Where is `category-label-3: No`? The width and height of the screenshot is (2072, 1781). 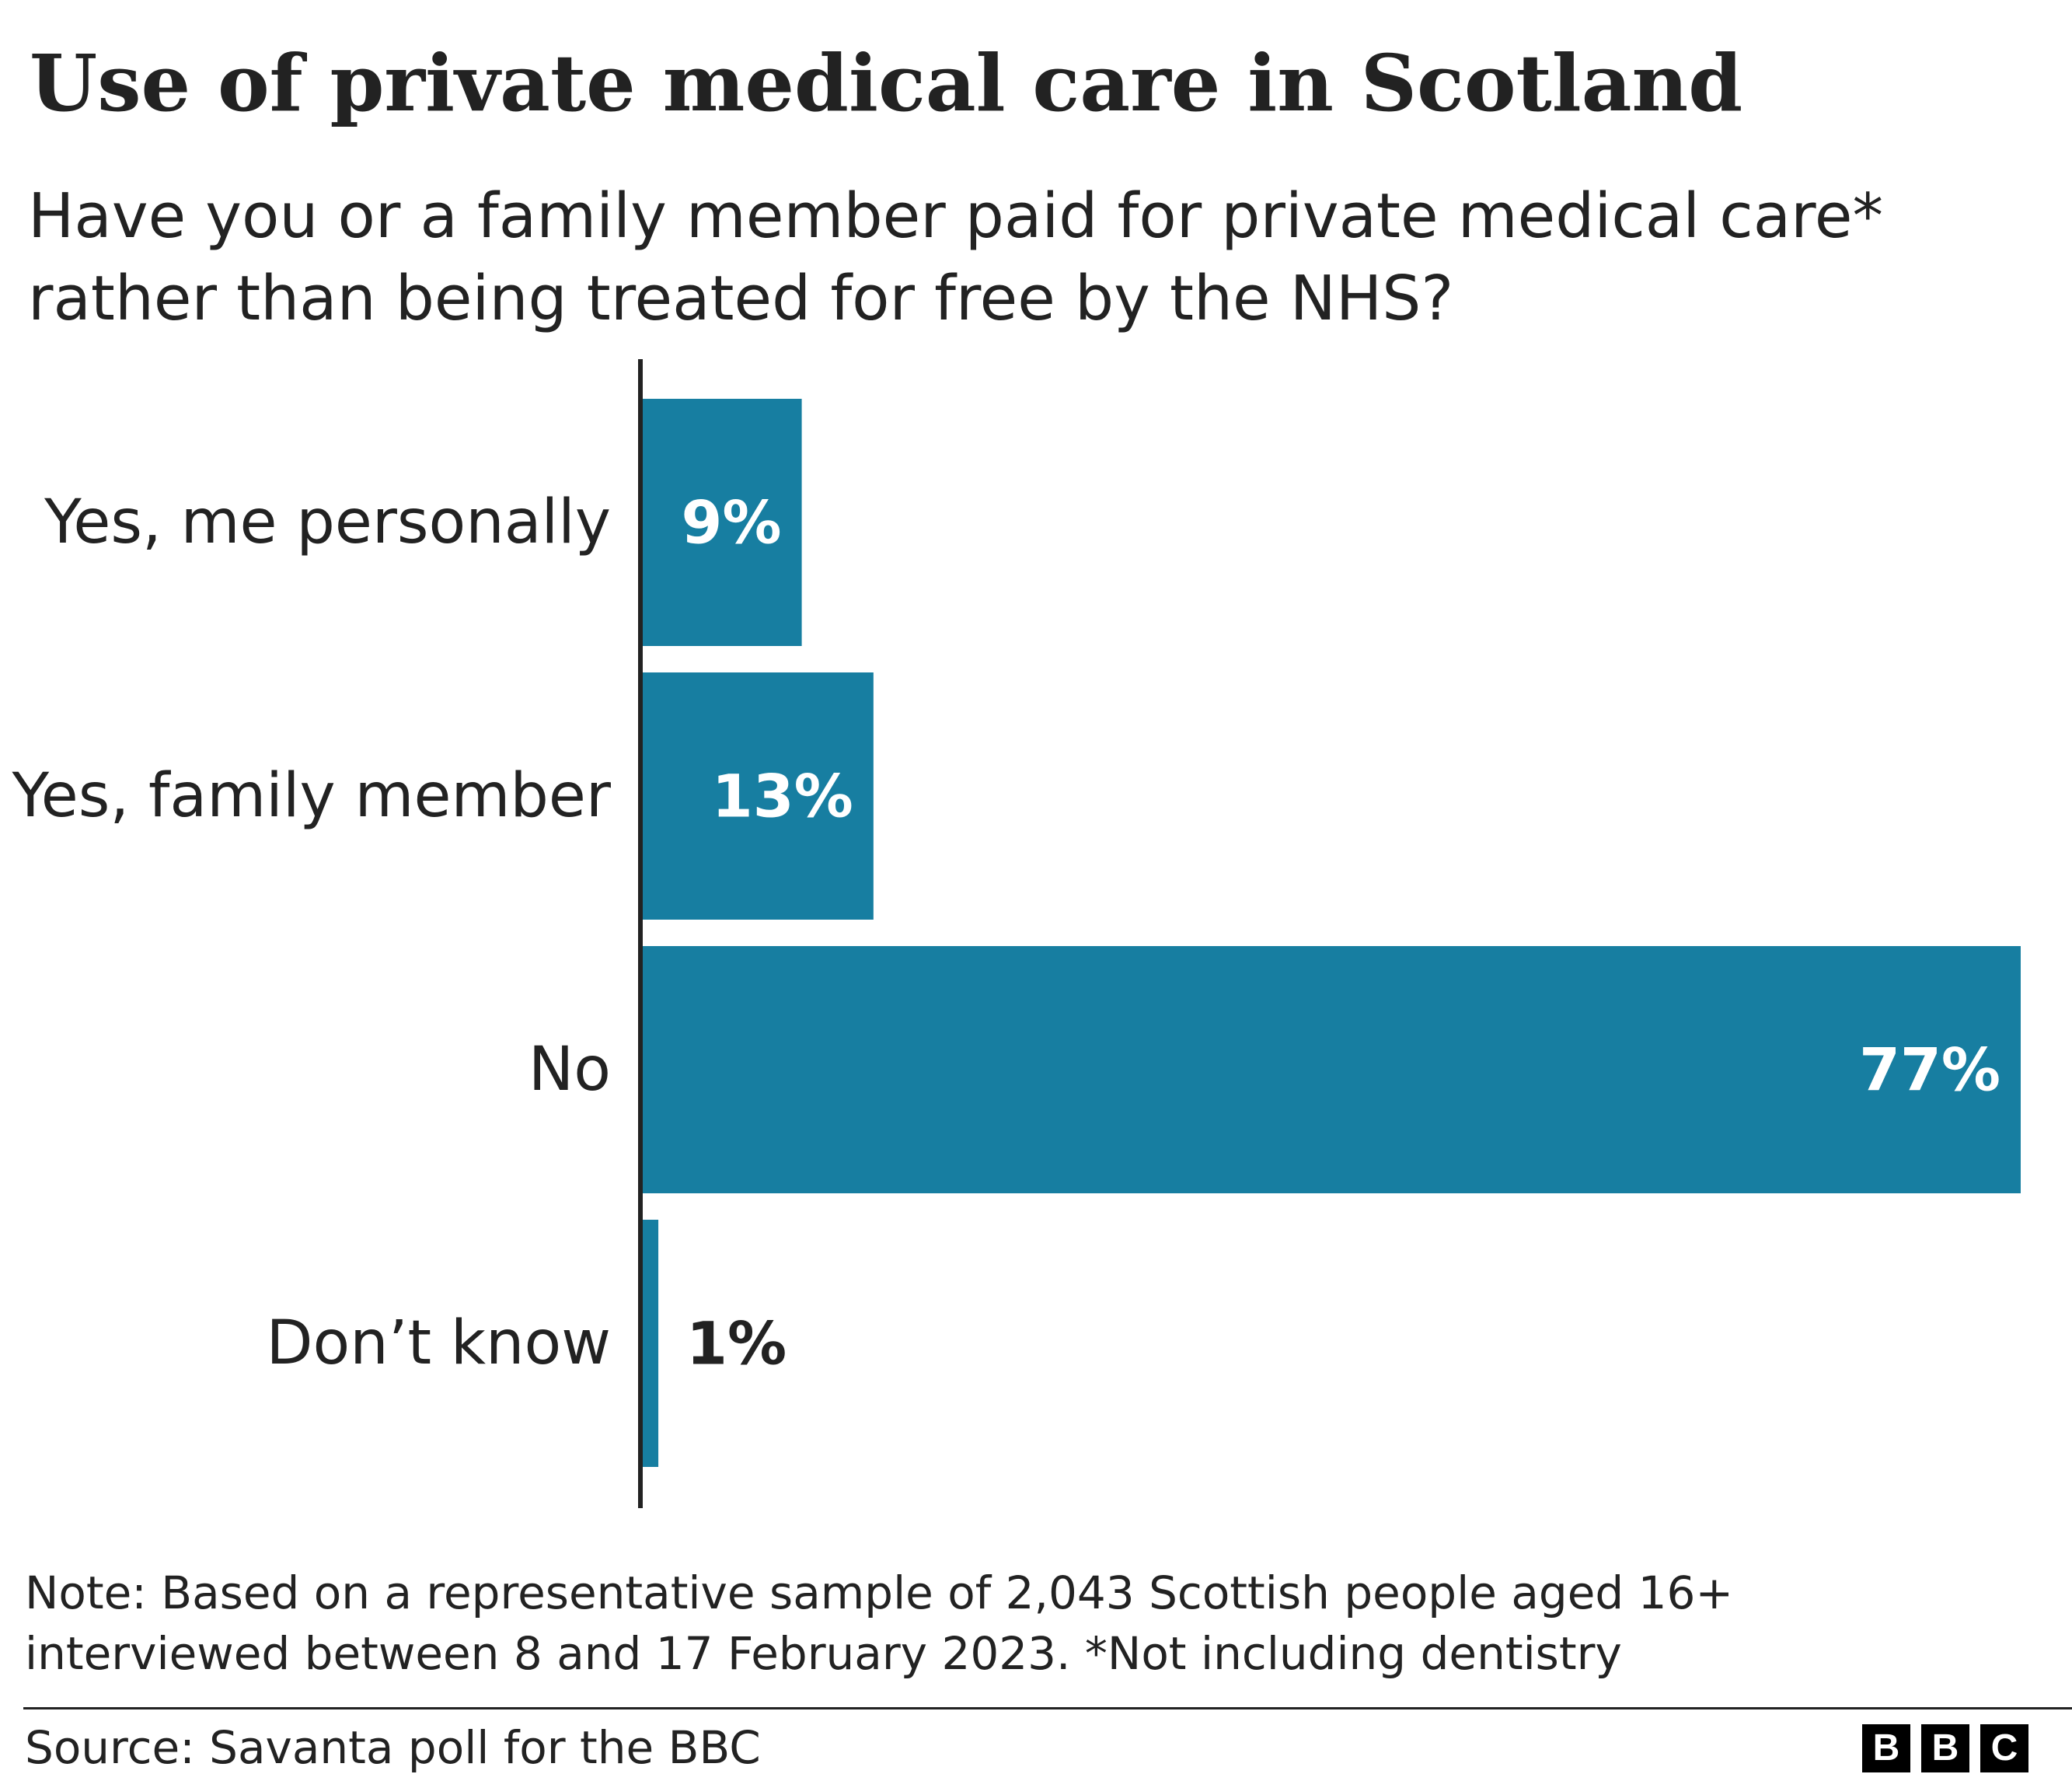 category-label-3: No is located at coordinates (569, 1070).